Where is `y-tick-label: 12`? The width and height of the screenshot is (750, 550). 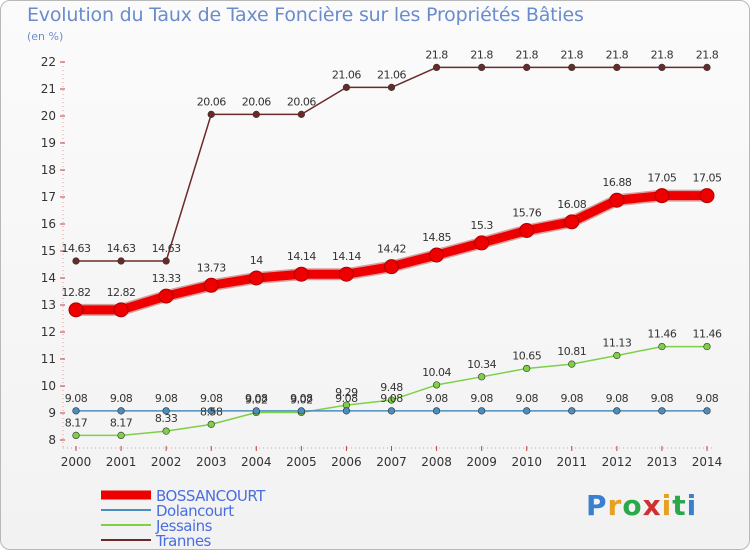 y-tick-label: 12 is located at coordinates (48, 332).